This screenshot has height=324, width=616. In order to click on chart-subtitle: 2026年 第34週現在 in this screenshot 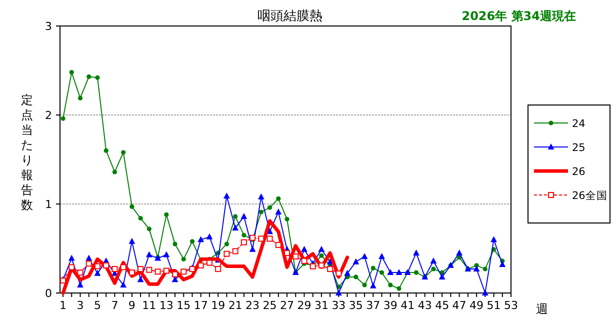, I will do `click(519, 16)`.